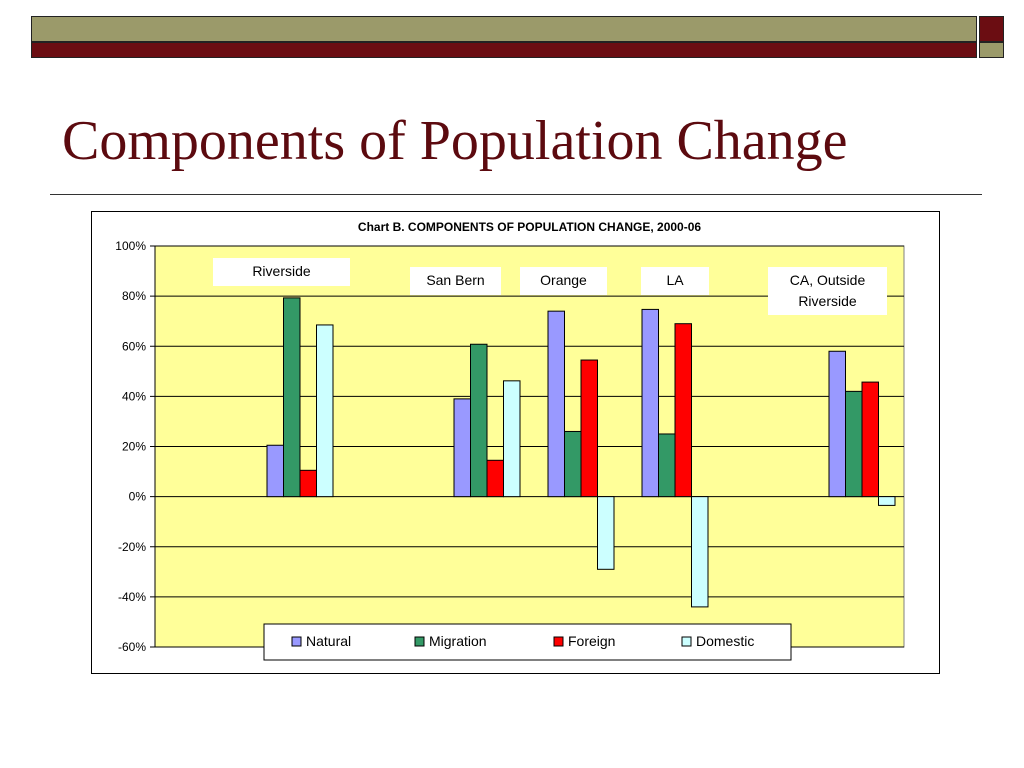  What do you see at coordinates (134, 296) in the screenshot?
I see `y-tick-label: 80%` at bounding box center [134, 296].